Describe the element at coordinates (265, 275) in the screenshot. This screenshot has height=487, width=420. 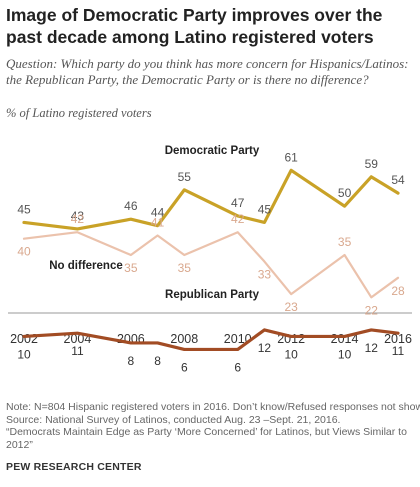
I see `data-label: 33` at that location.